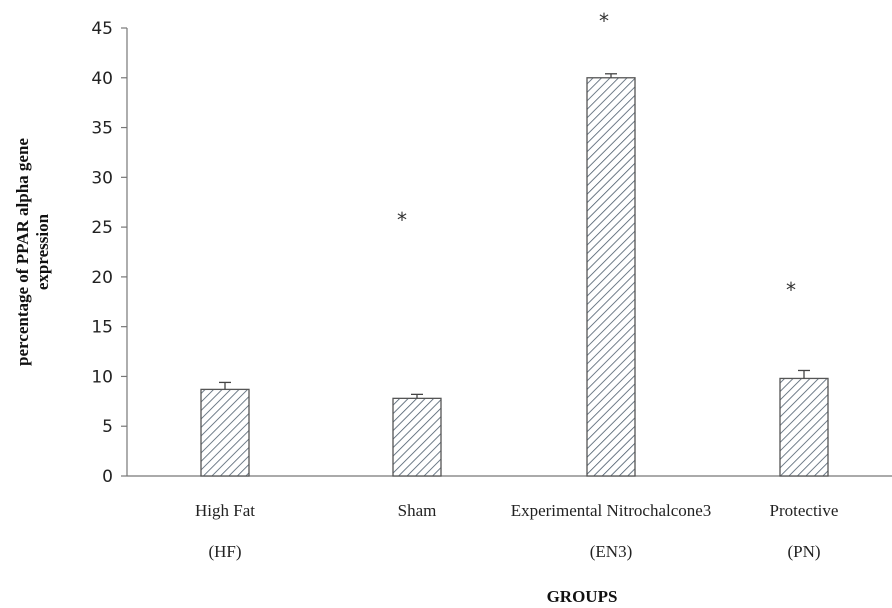  Describe the element at coordinates (102, 377) in the screenshot. I see `y-tick-label: 10` at that location.